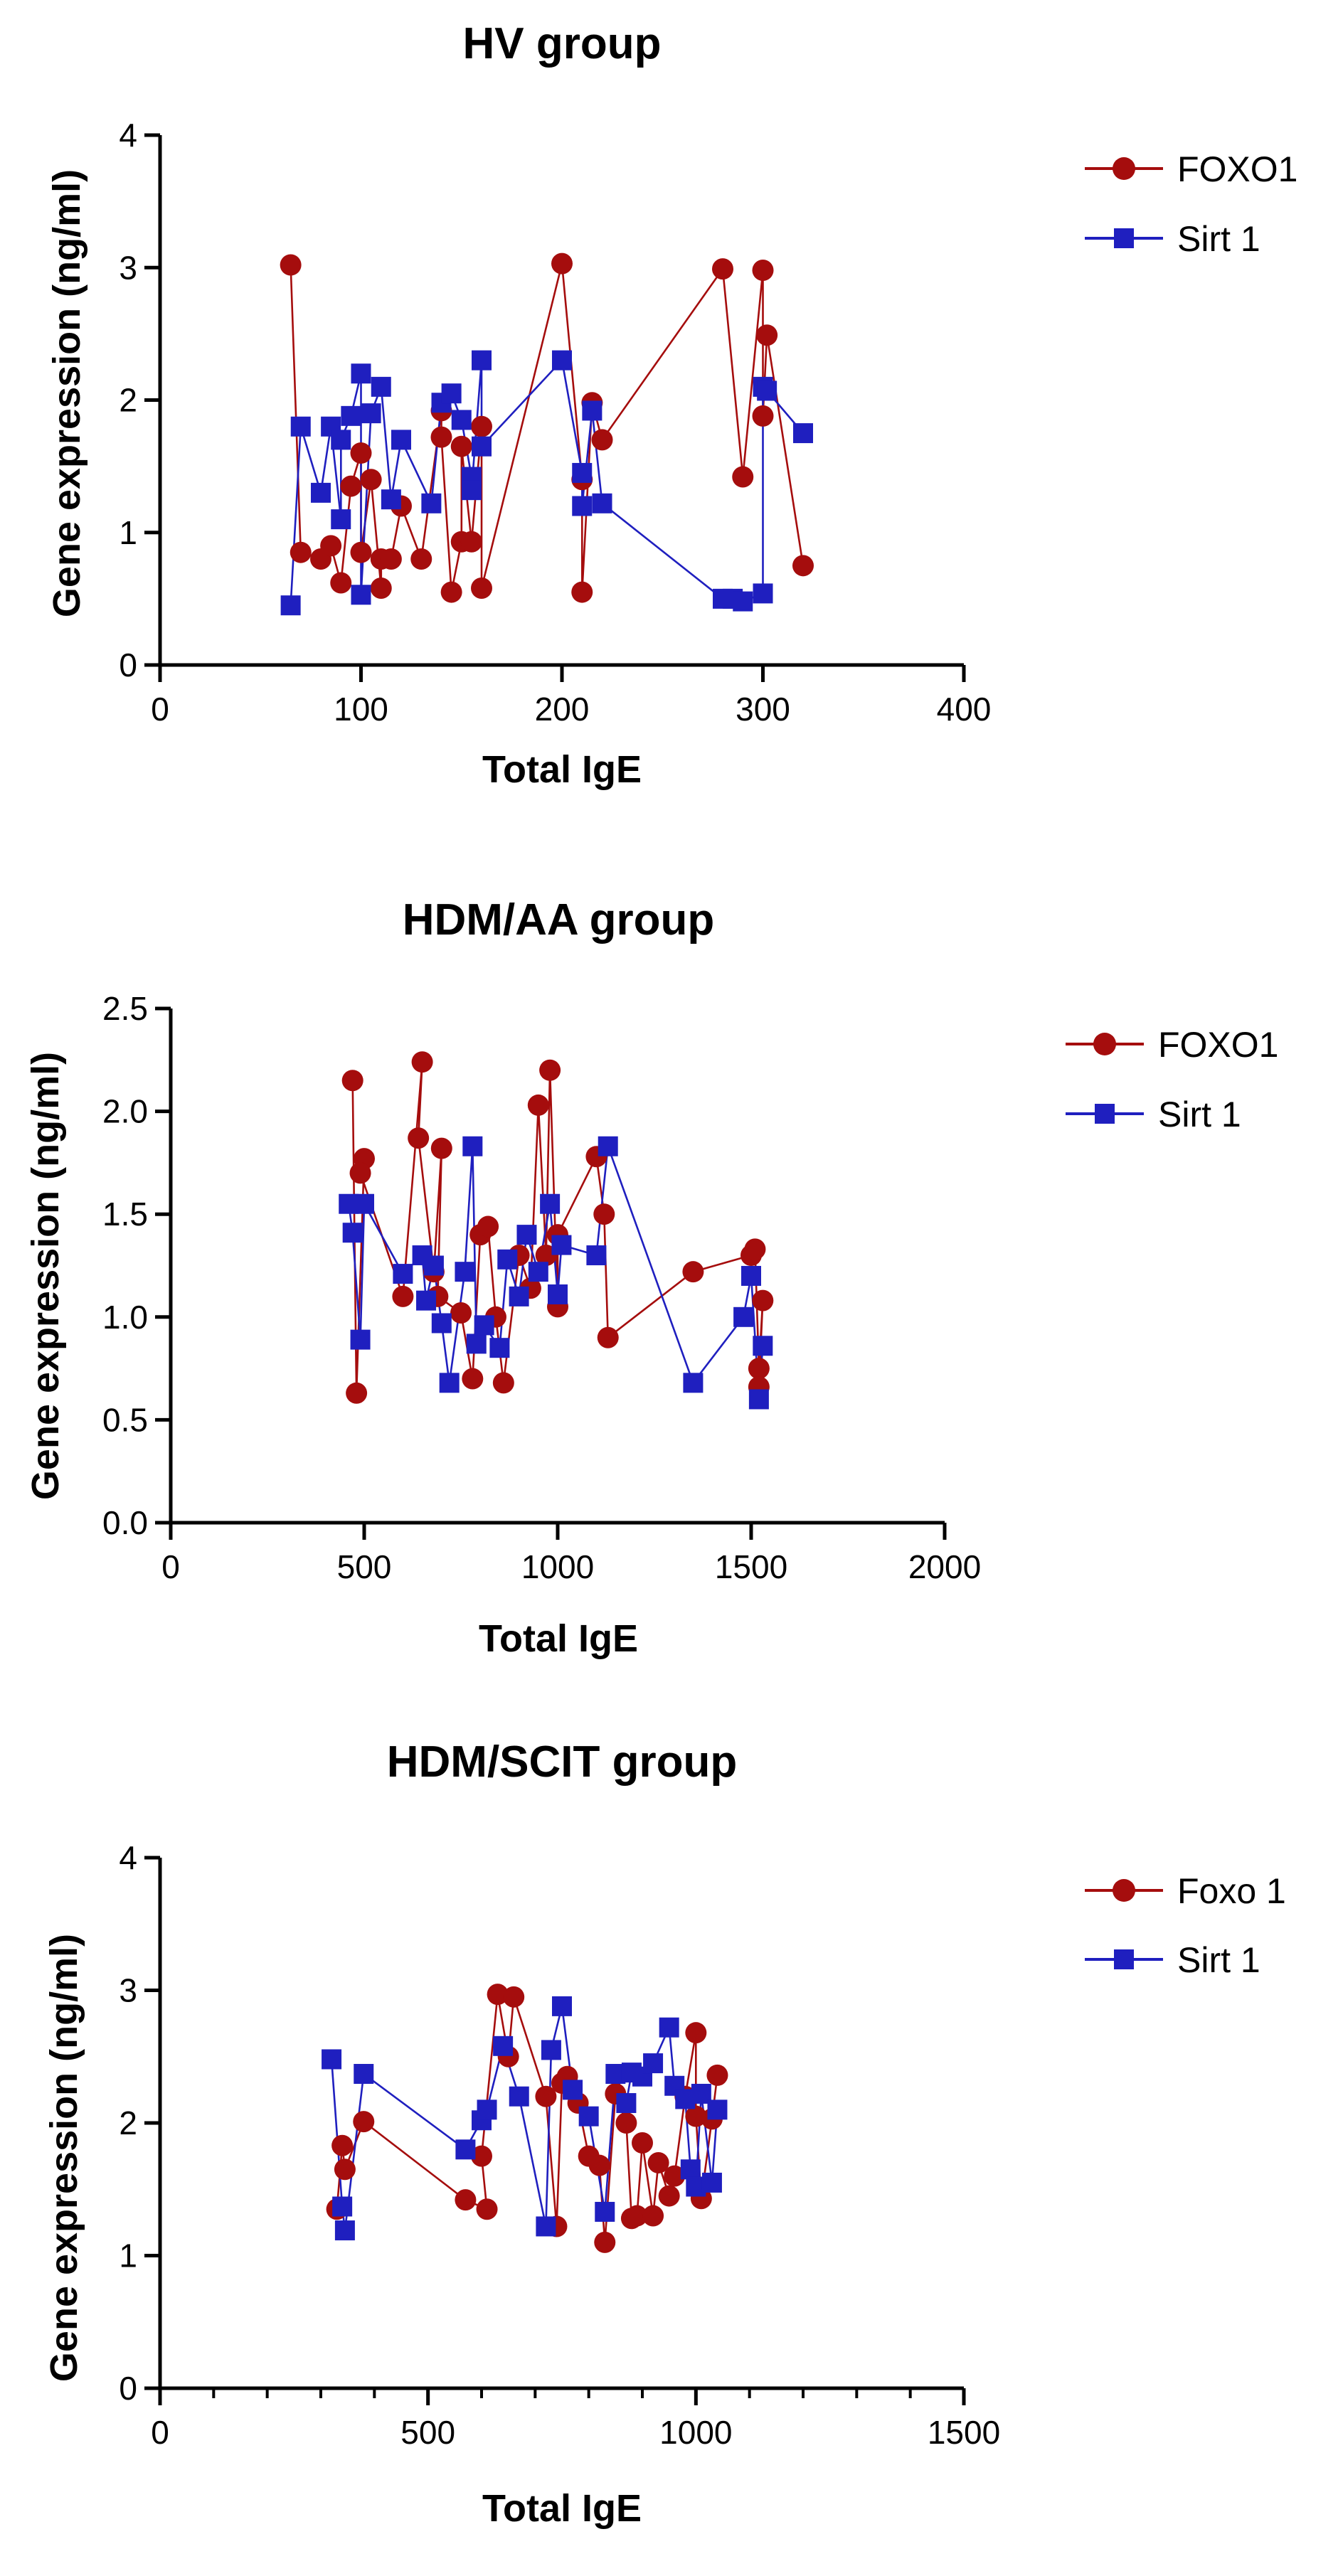  I want to click on y-tick-label: 2.0, so click(125, 1111).